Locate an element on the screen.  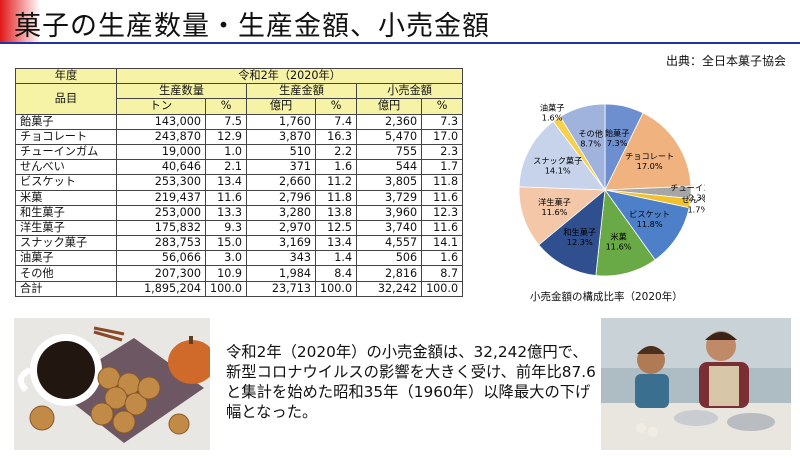
cell-val: 2,970 is located at coordinates (281, 228).